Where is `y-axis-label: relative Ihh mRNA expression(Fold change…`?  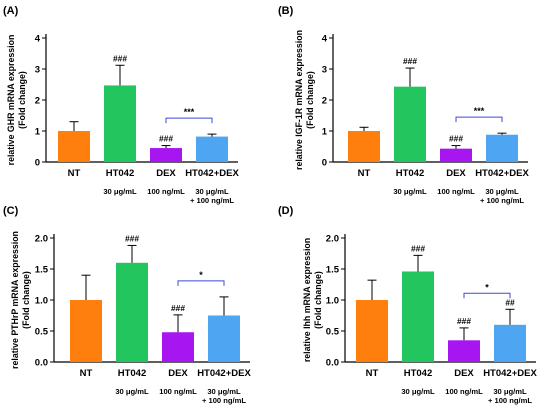
y-axis-label: relative Ihh mRNA expression(Fold change… is located at coordinates (312, 300).